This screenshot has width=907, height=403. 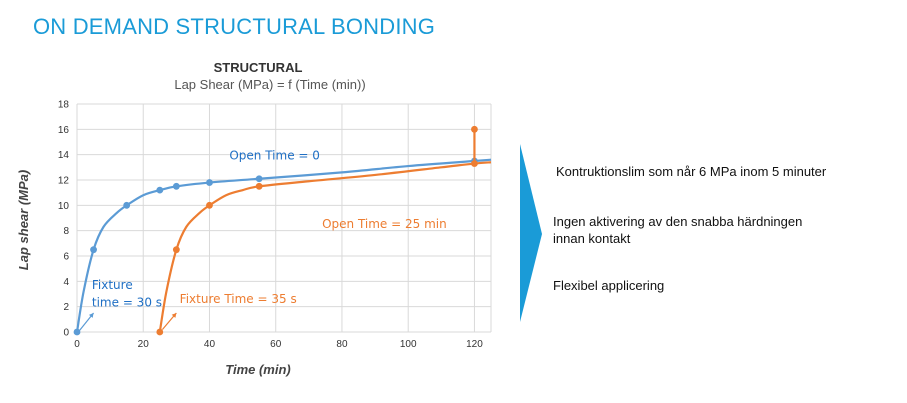 I want to click on y-tick-label: 12, so click(x=64, y=181).